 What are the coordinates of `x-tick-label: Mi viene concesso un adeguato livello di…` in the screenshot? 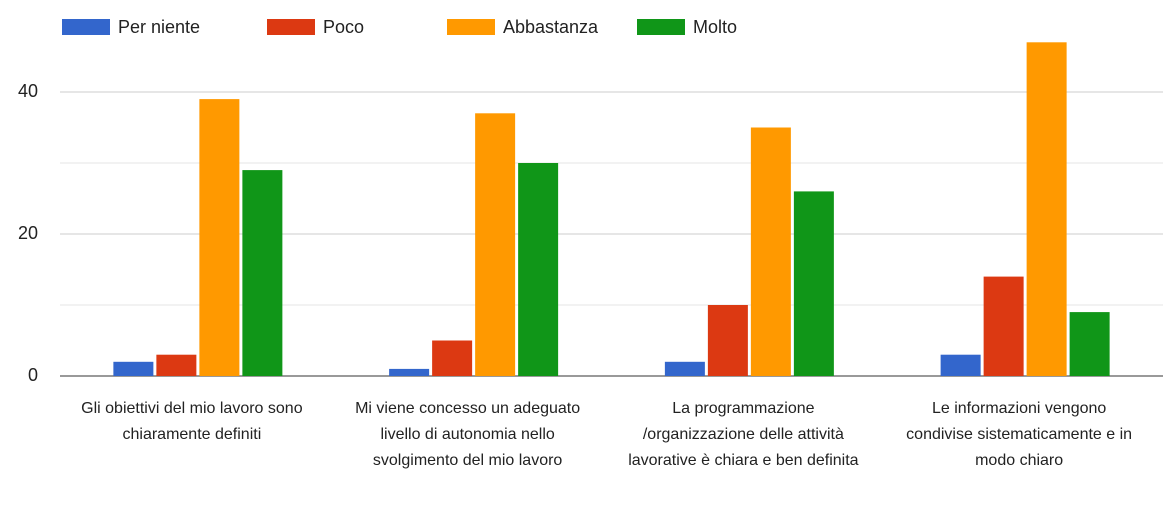 It's located at (468, 434).